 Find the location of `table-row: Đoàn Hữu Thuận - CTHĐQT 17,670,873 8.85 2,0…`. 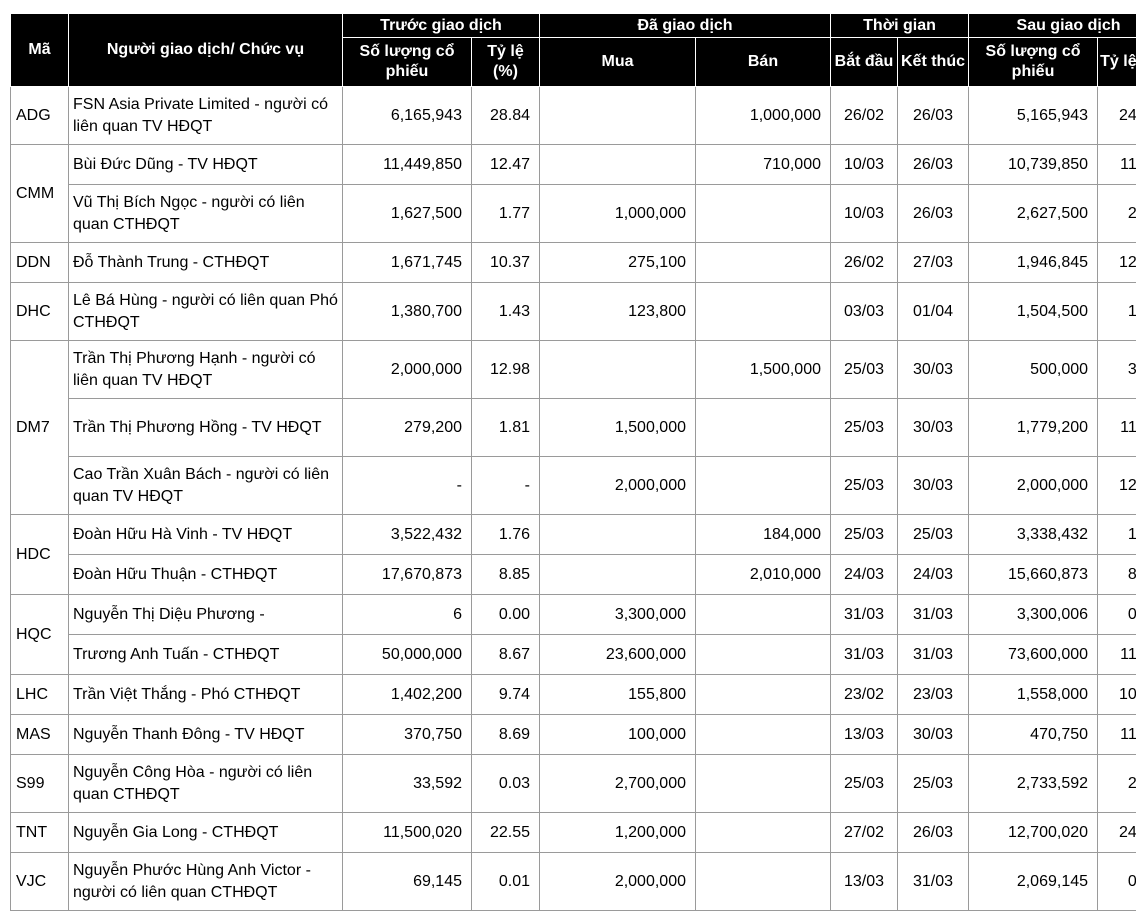

table-row: Đoàn Hữu Thuận - CTHĐQT 17,670,873 8.85 2,0… is located at coordinates (573, 574).